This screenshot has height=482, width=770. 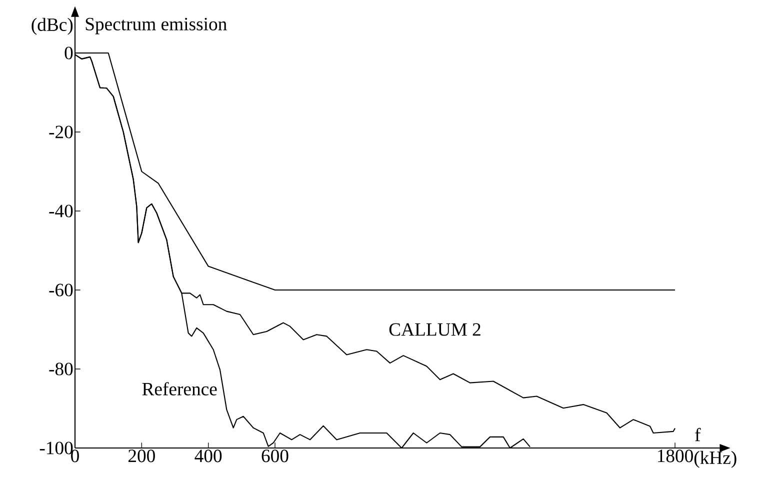 What do you see at coordinates (68, 53) in the screenshot?
I see `y-tick-label: 0` at bounding box center [68, 53].